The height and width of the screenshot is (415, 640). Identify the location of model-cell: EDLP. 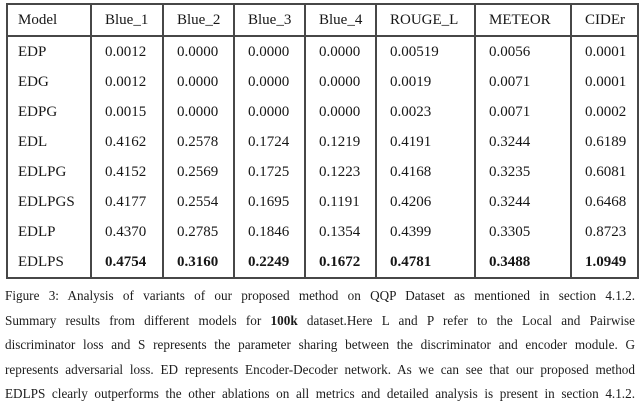
(37, 231).